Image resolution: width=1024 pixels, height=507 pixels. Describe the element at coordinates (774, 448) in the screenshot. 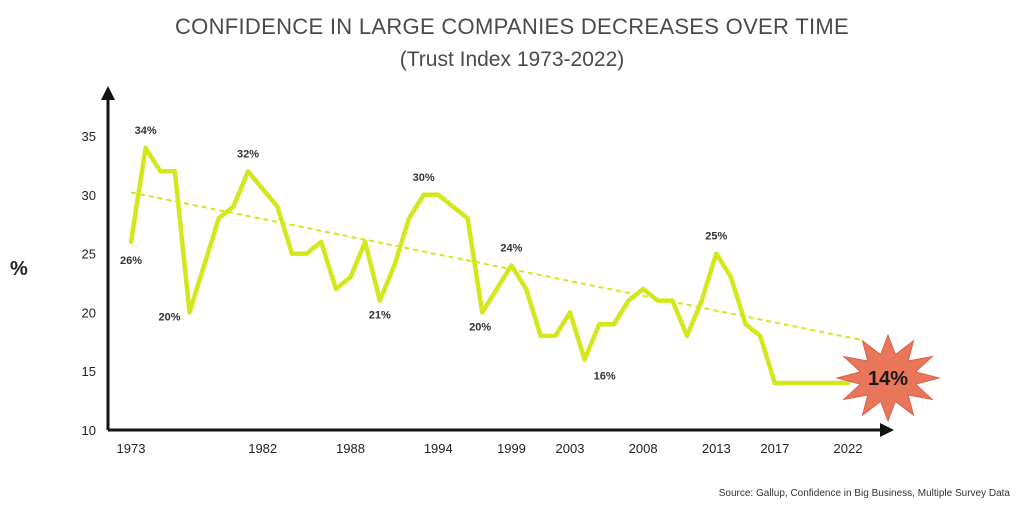

I see `x-tick-label: 2017` at that location.